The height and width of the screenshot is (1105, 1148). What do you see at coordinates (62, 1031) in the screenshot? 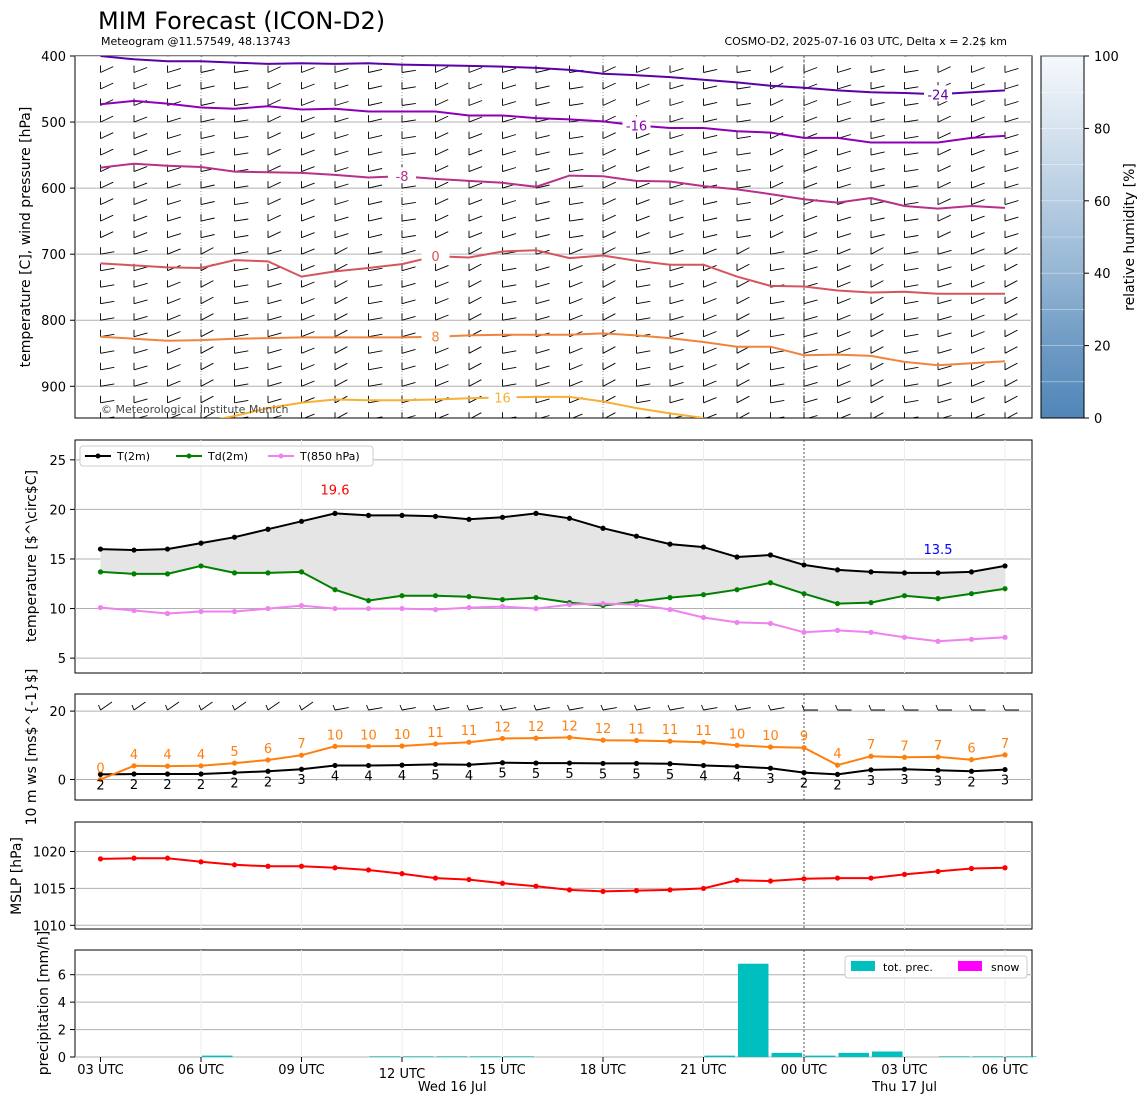
I see `precip-ytick-label: 2` at bounding box center [62, 1031].